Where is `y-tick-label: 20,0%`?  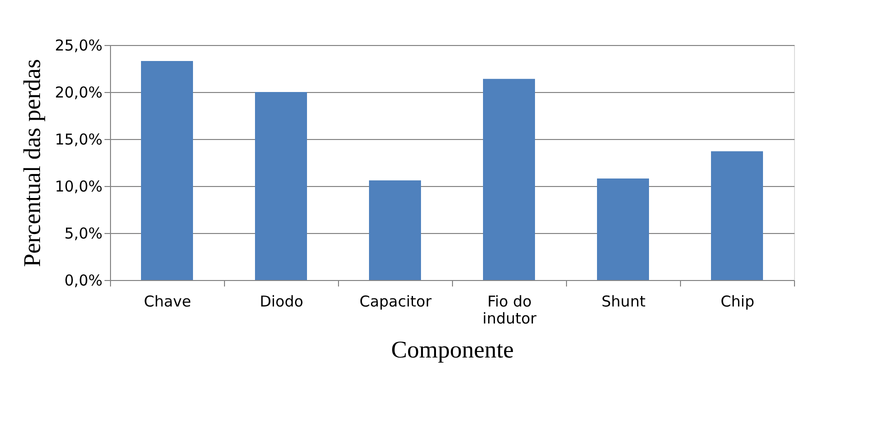
y-tick-label: 20,0% is located at coordinates (78, 93).